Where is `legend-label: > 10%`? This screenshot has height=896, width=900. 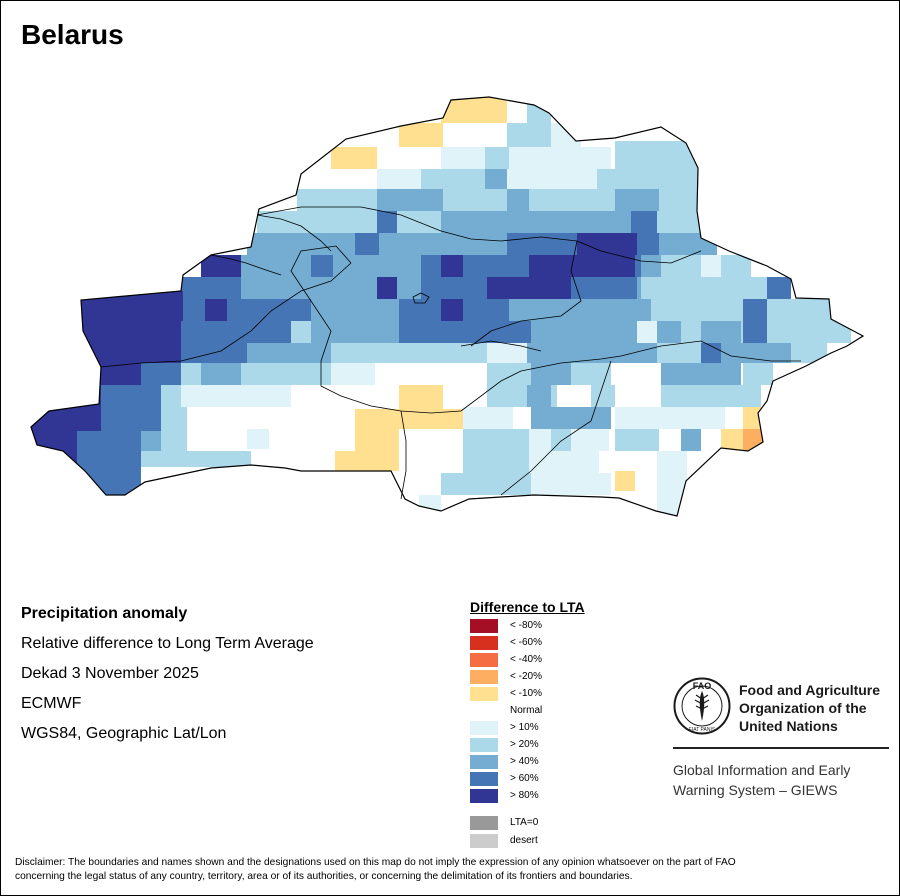 legend-label: > 10% is located at coordinates (524, 727).